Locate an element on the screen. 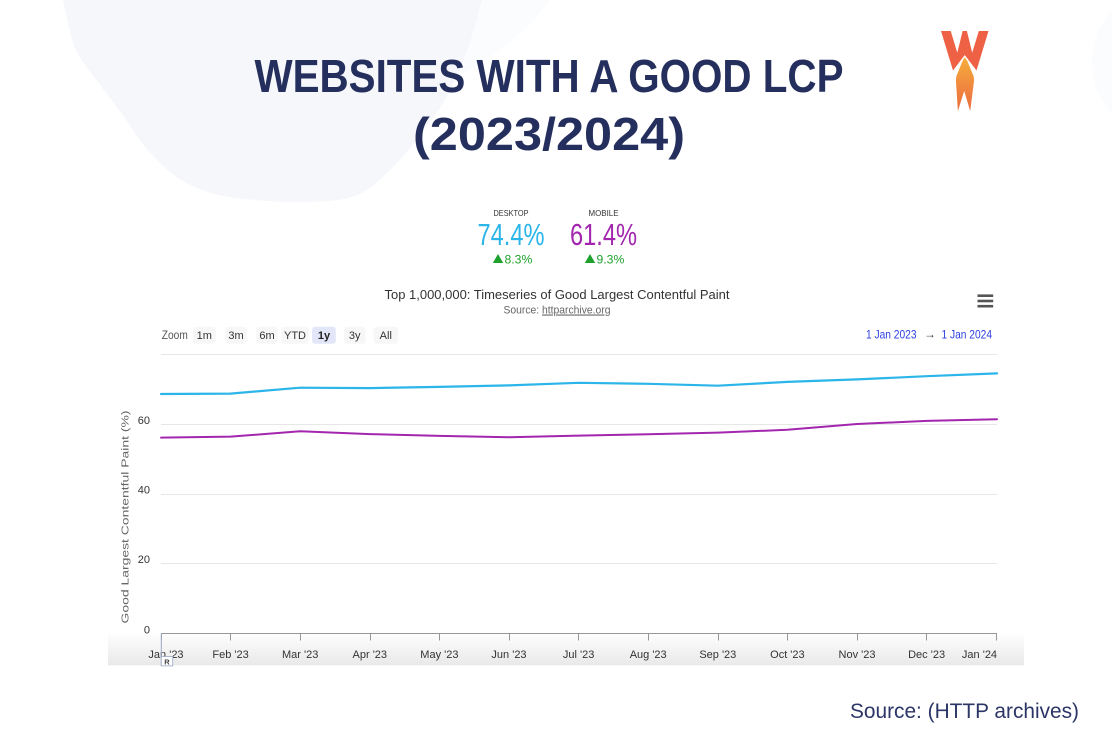 The image size is (1112, 740). svg-text: 40 is located at coordinates (144, 491).